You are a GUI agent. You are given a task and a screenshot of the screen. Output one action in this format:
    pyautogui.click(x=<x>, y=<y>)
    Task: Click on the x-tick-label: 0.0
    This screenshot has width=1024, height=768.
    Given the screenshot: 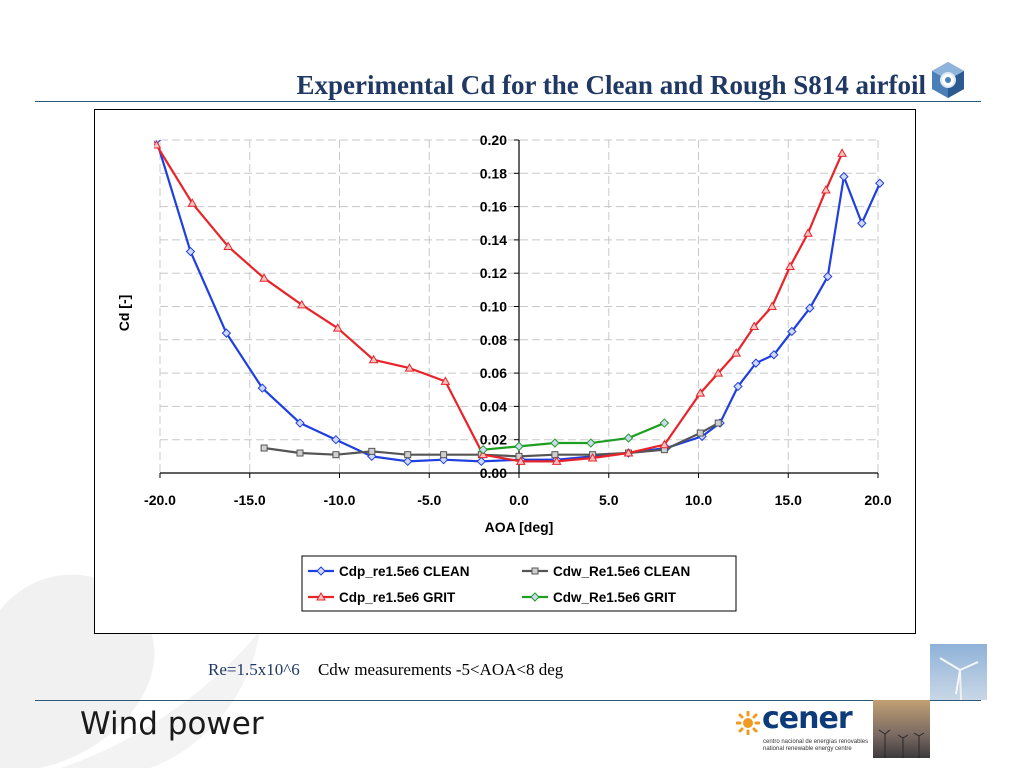 What is the action you would take?
    pyautogui.click(x=519, y=500)
    